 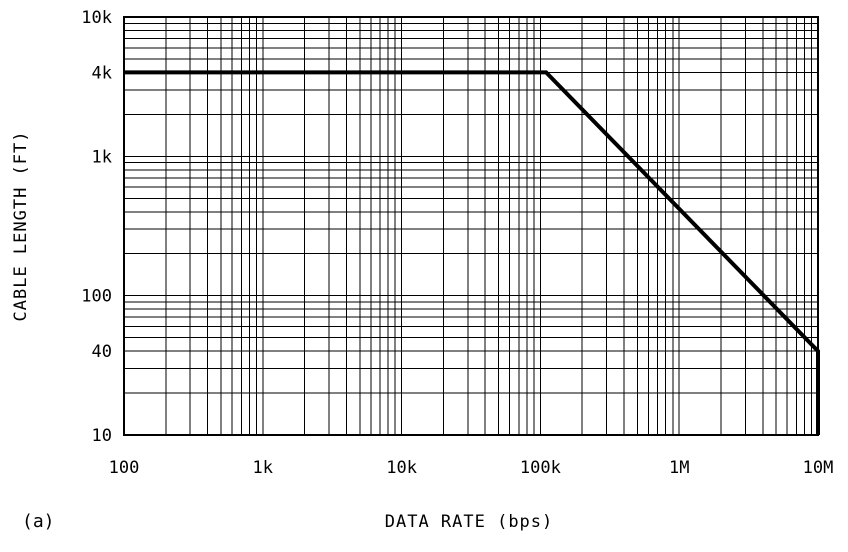 I want to click on x-tick-label: 100, so click(x=124, y=468).